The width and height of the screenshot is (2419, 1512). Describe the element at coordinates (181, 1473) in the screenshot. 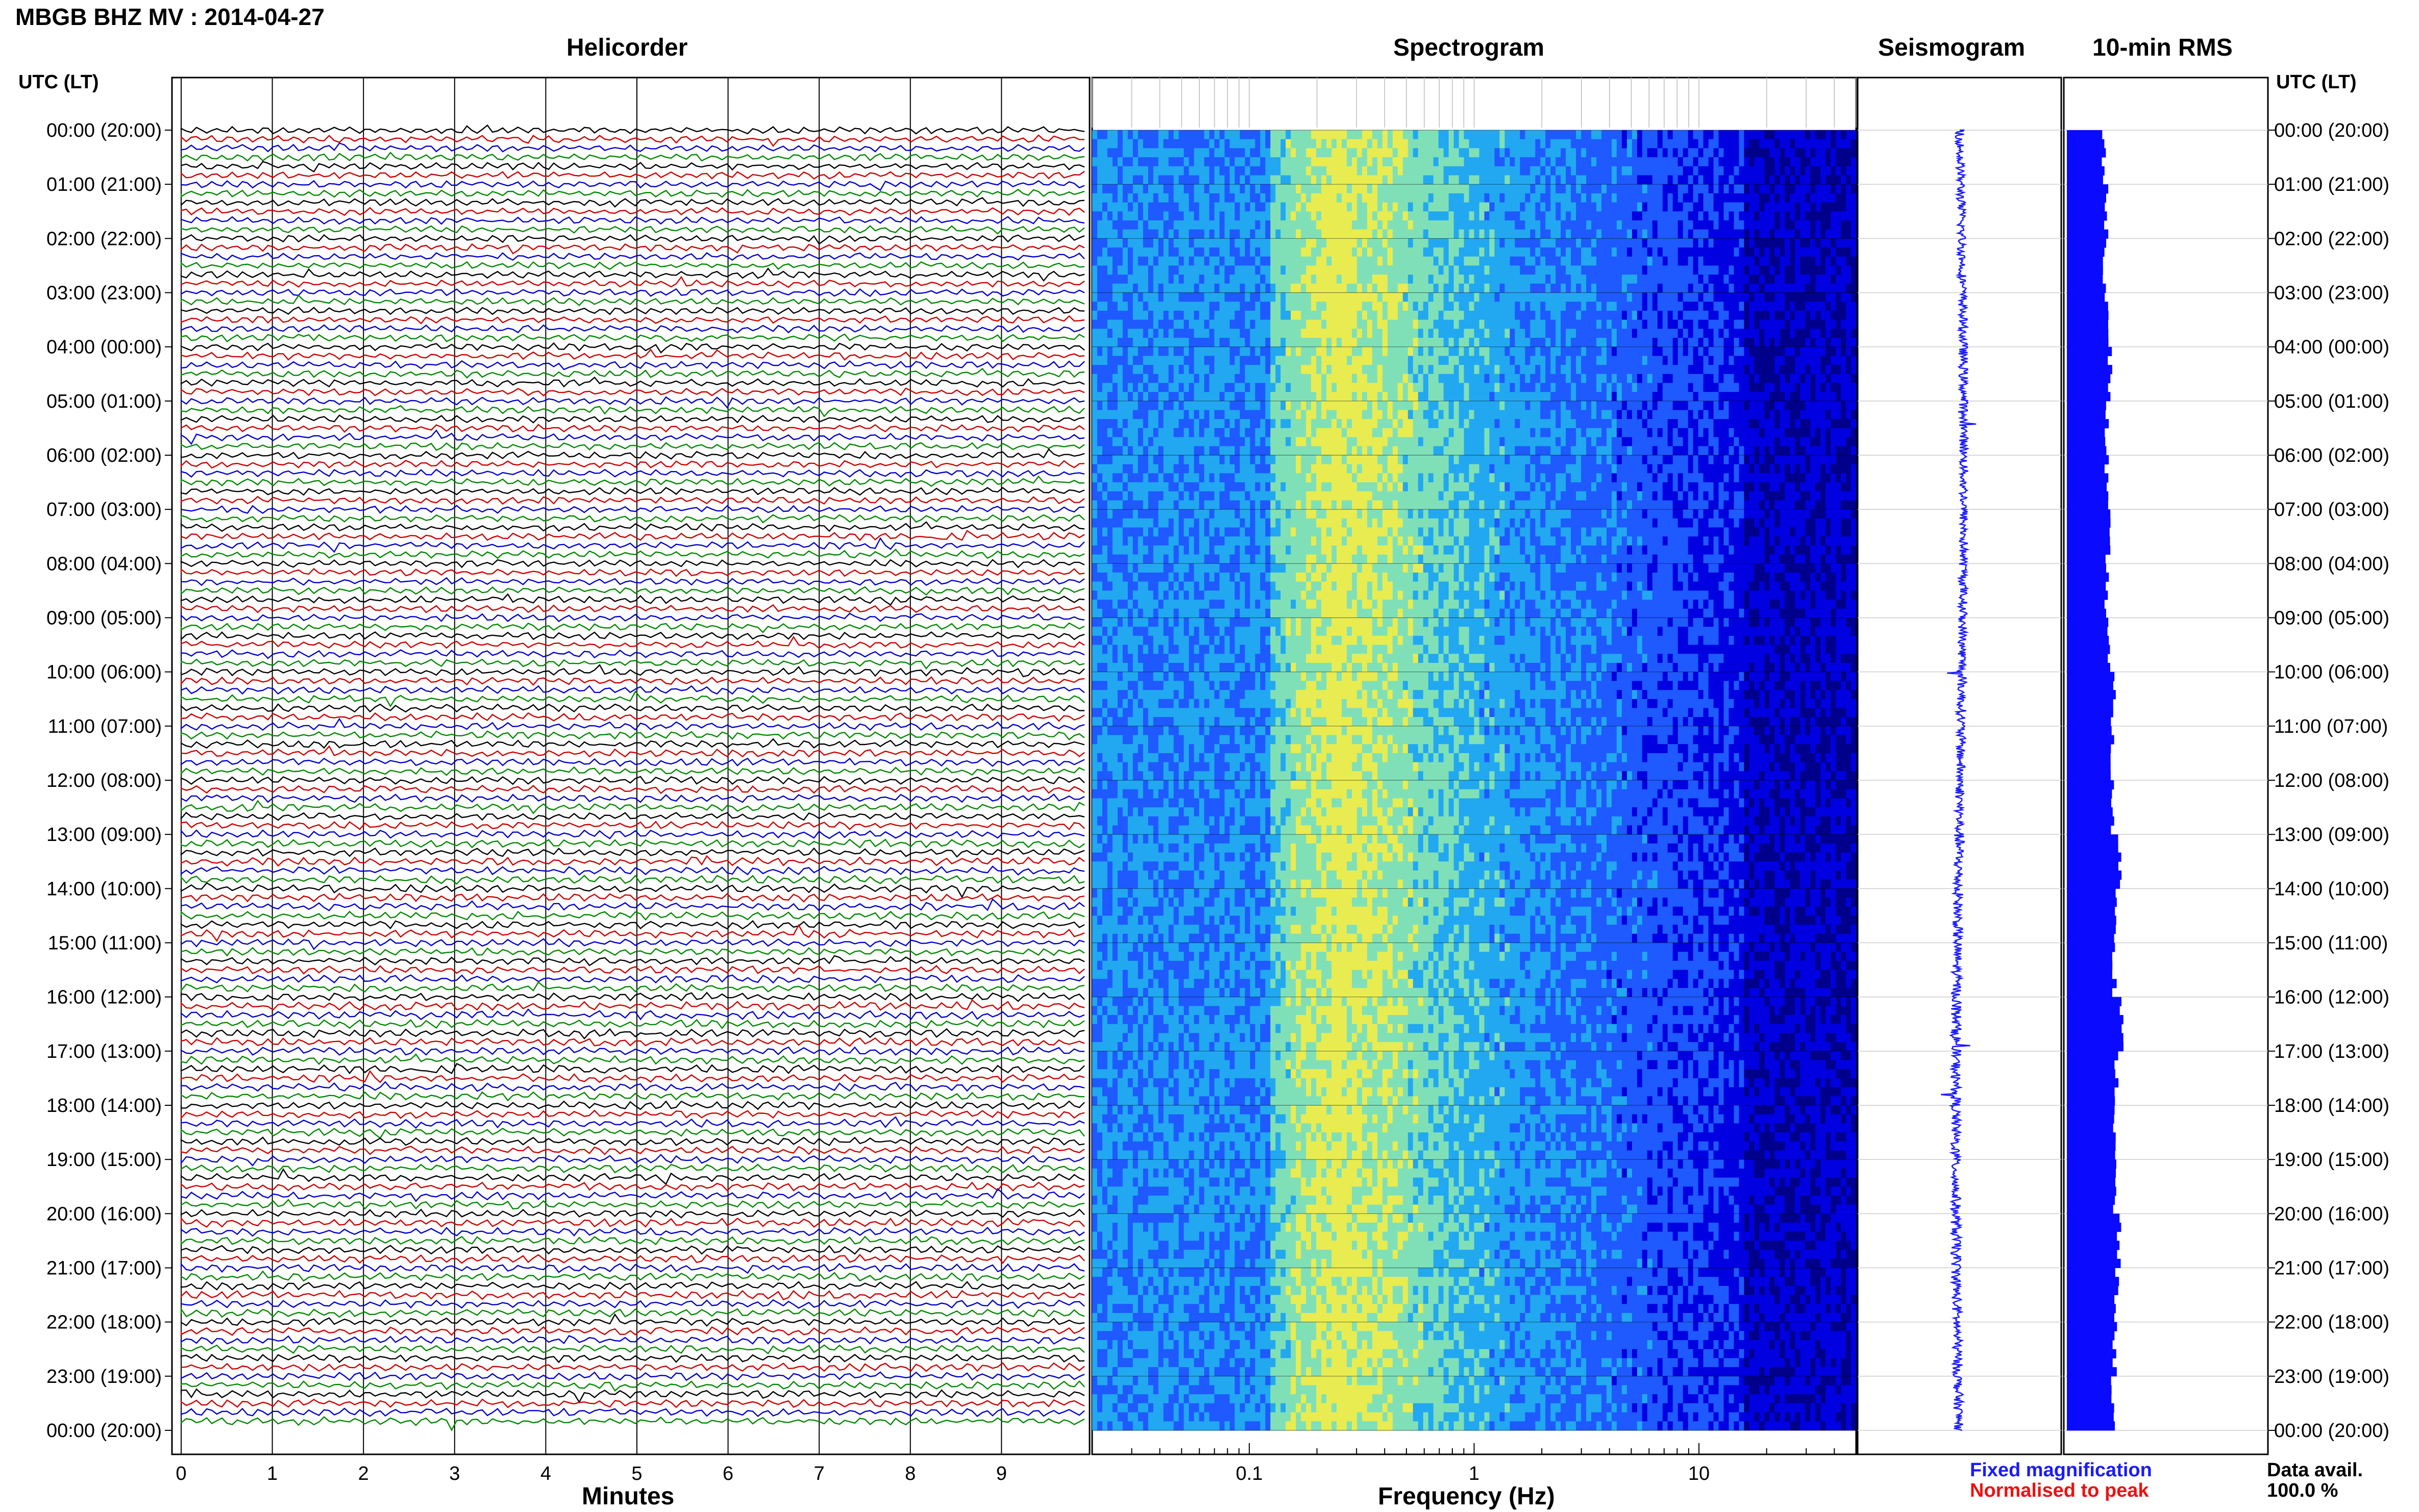

I see `minute-tick-label: 0` at that location.